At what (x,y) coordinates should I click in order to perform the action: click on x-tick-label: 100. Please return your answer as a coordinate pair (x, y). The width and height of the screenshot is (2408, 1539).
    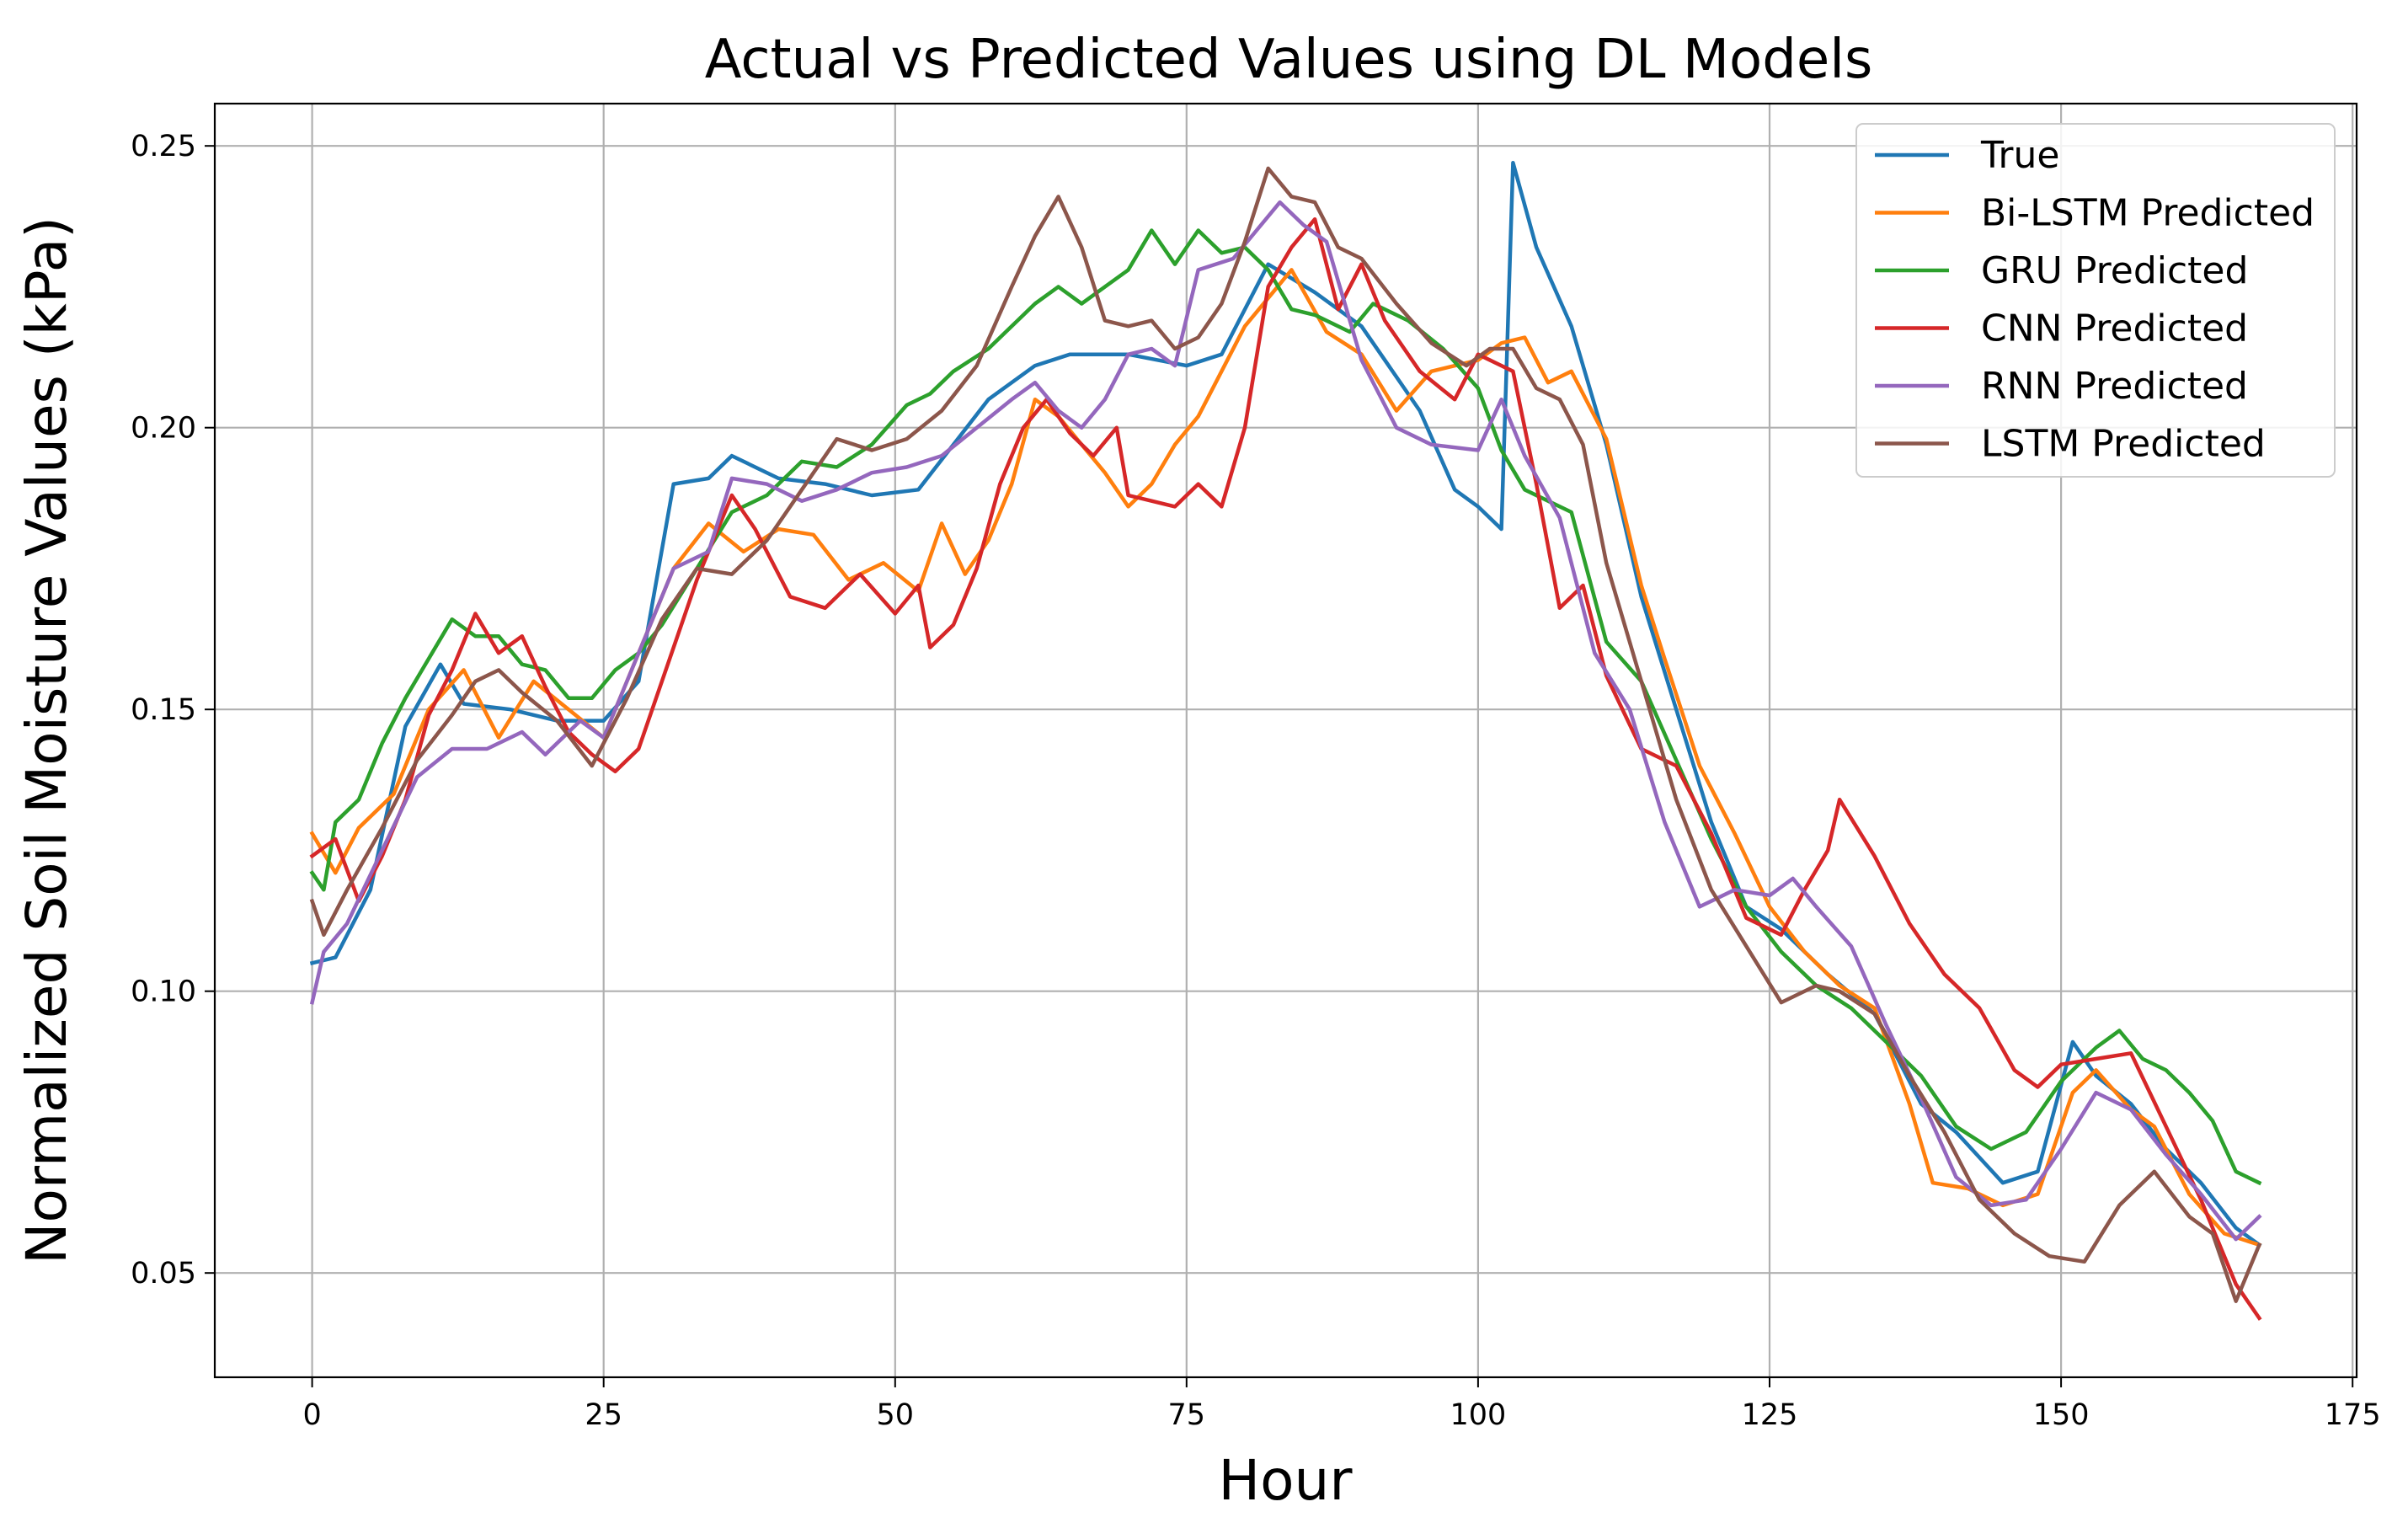
    Looking at the image, I should click on (1478, 1415).